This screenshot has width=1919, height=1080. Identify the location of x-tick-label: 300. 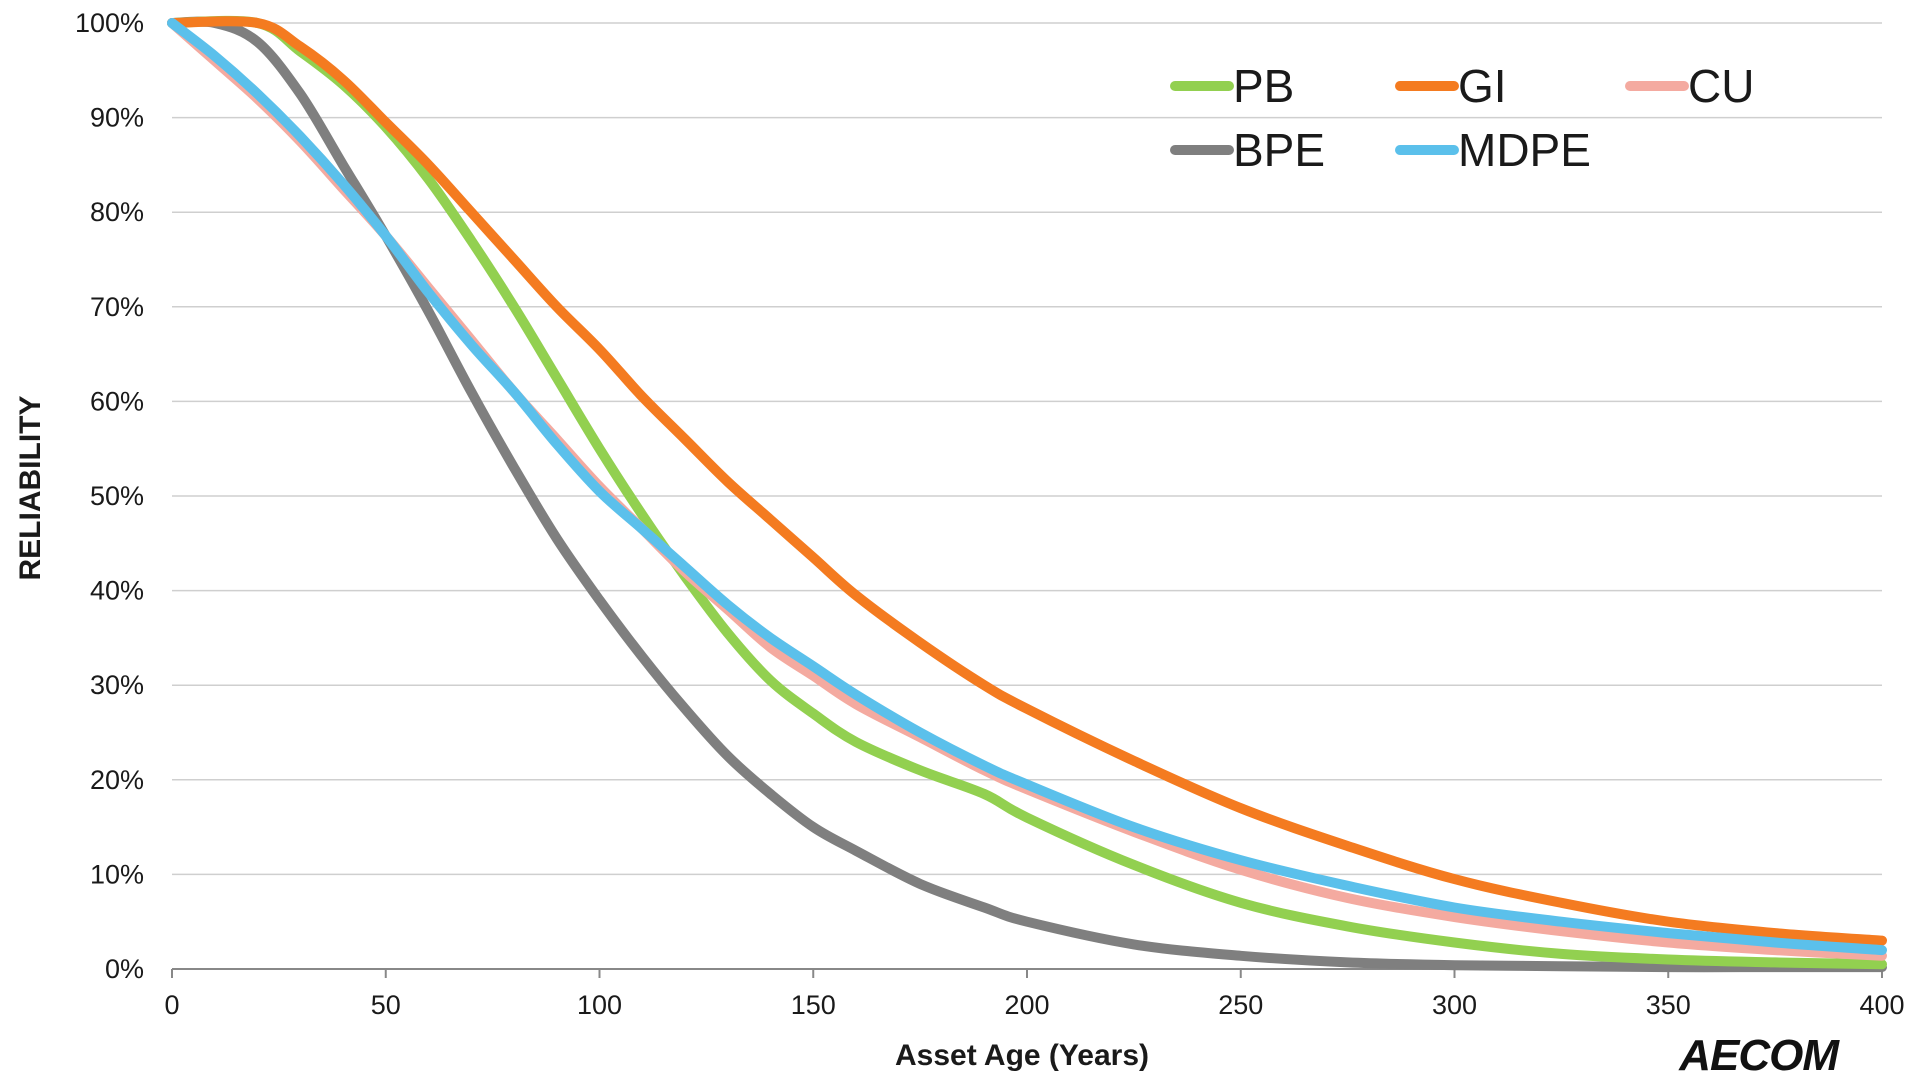
(1454, 1005).